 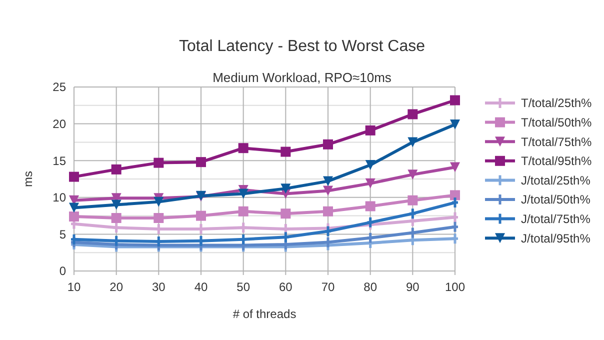 What do you see at coordinates (556, 238) in the screenshot?
I see `legend-label: J/total/95th%` at bounding box center [556, 238].